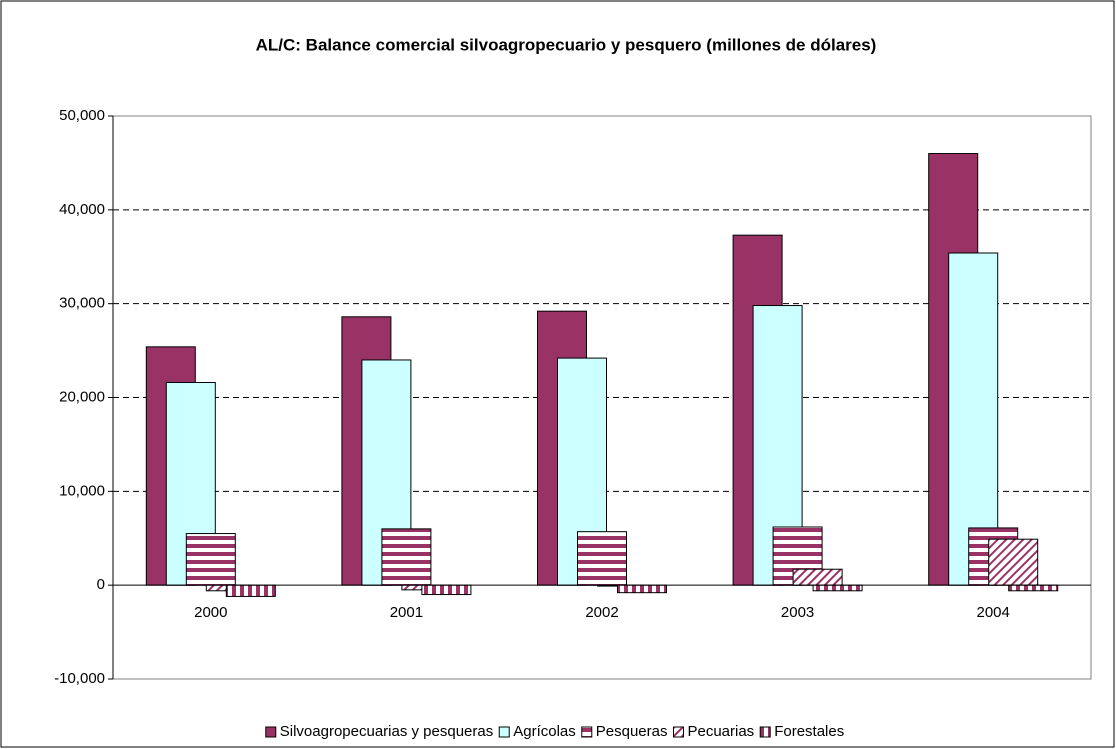 This screenshot has width=1116, height=749. What do you see at coordinates (82, 303) in the screenshot?
I see `y-tick-label: 30,000` at bounding box center [82, 303].